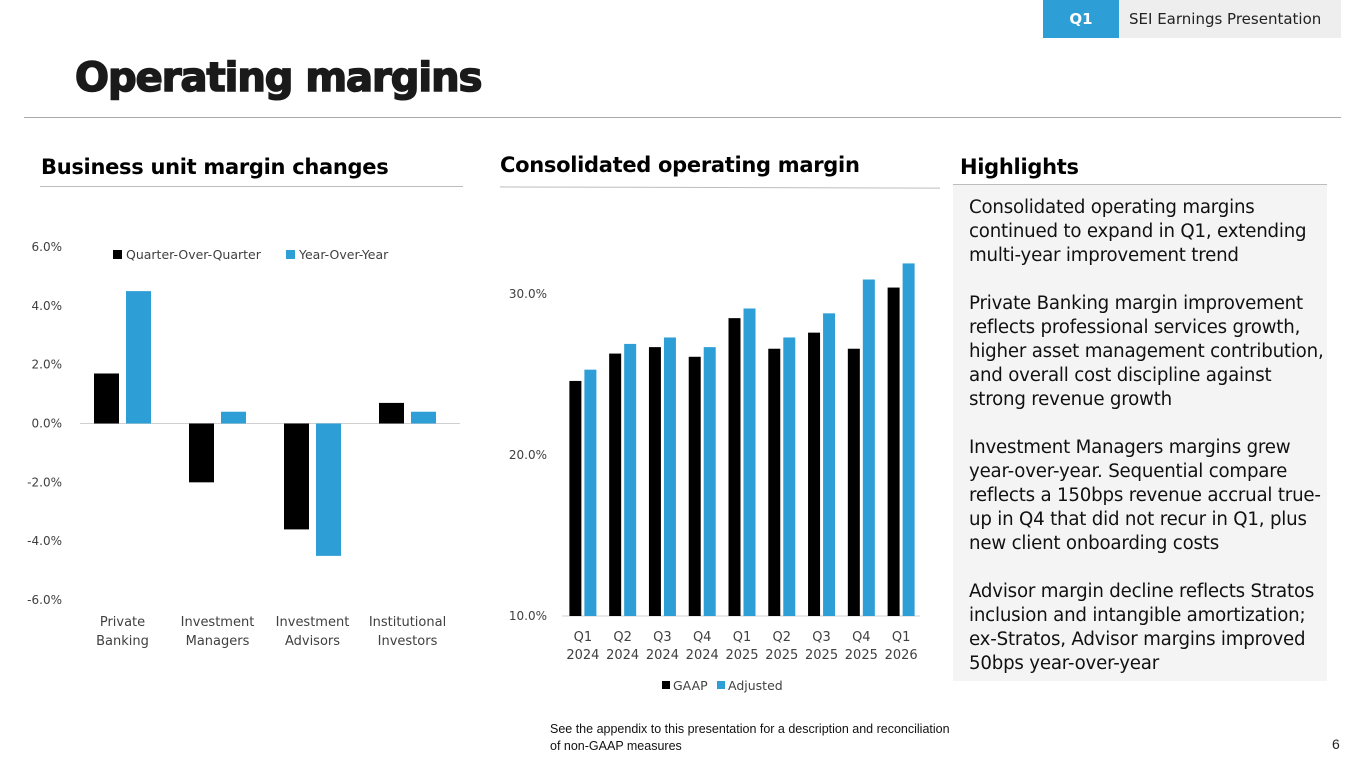 The image size is (1365, 768). Describe the element at coordinates (528, 294) in the screenshot. I see `y-tick-label: 30.0%` at that location.